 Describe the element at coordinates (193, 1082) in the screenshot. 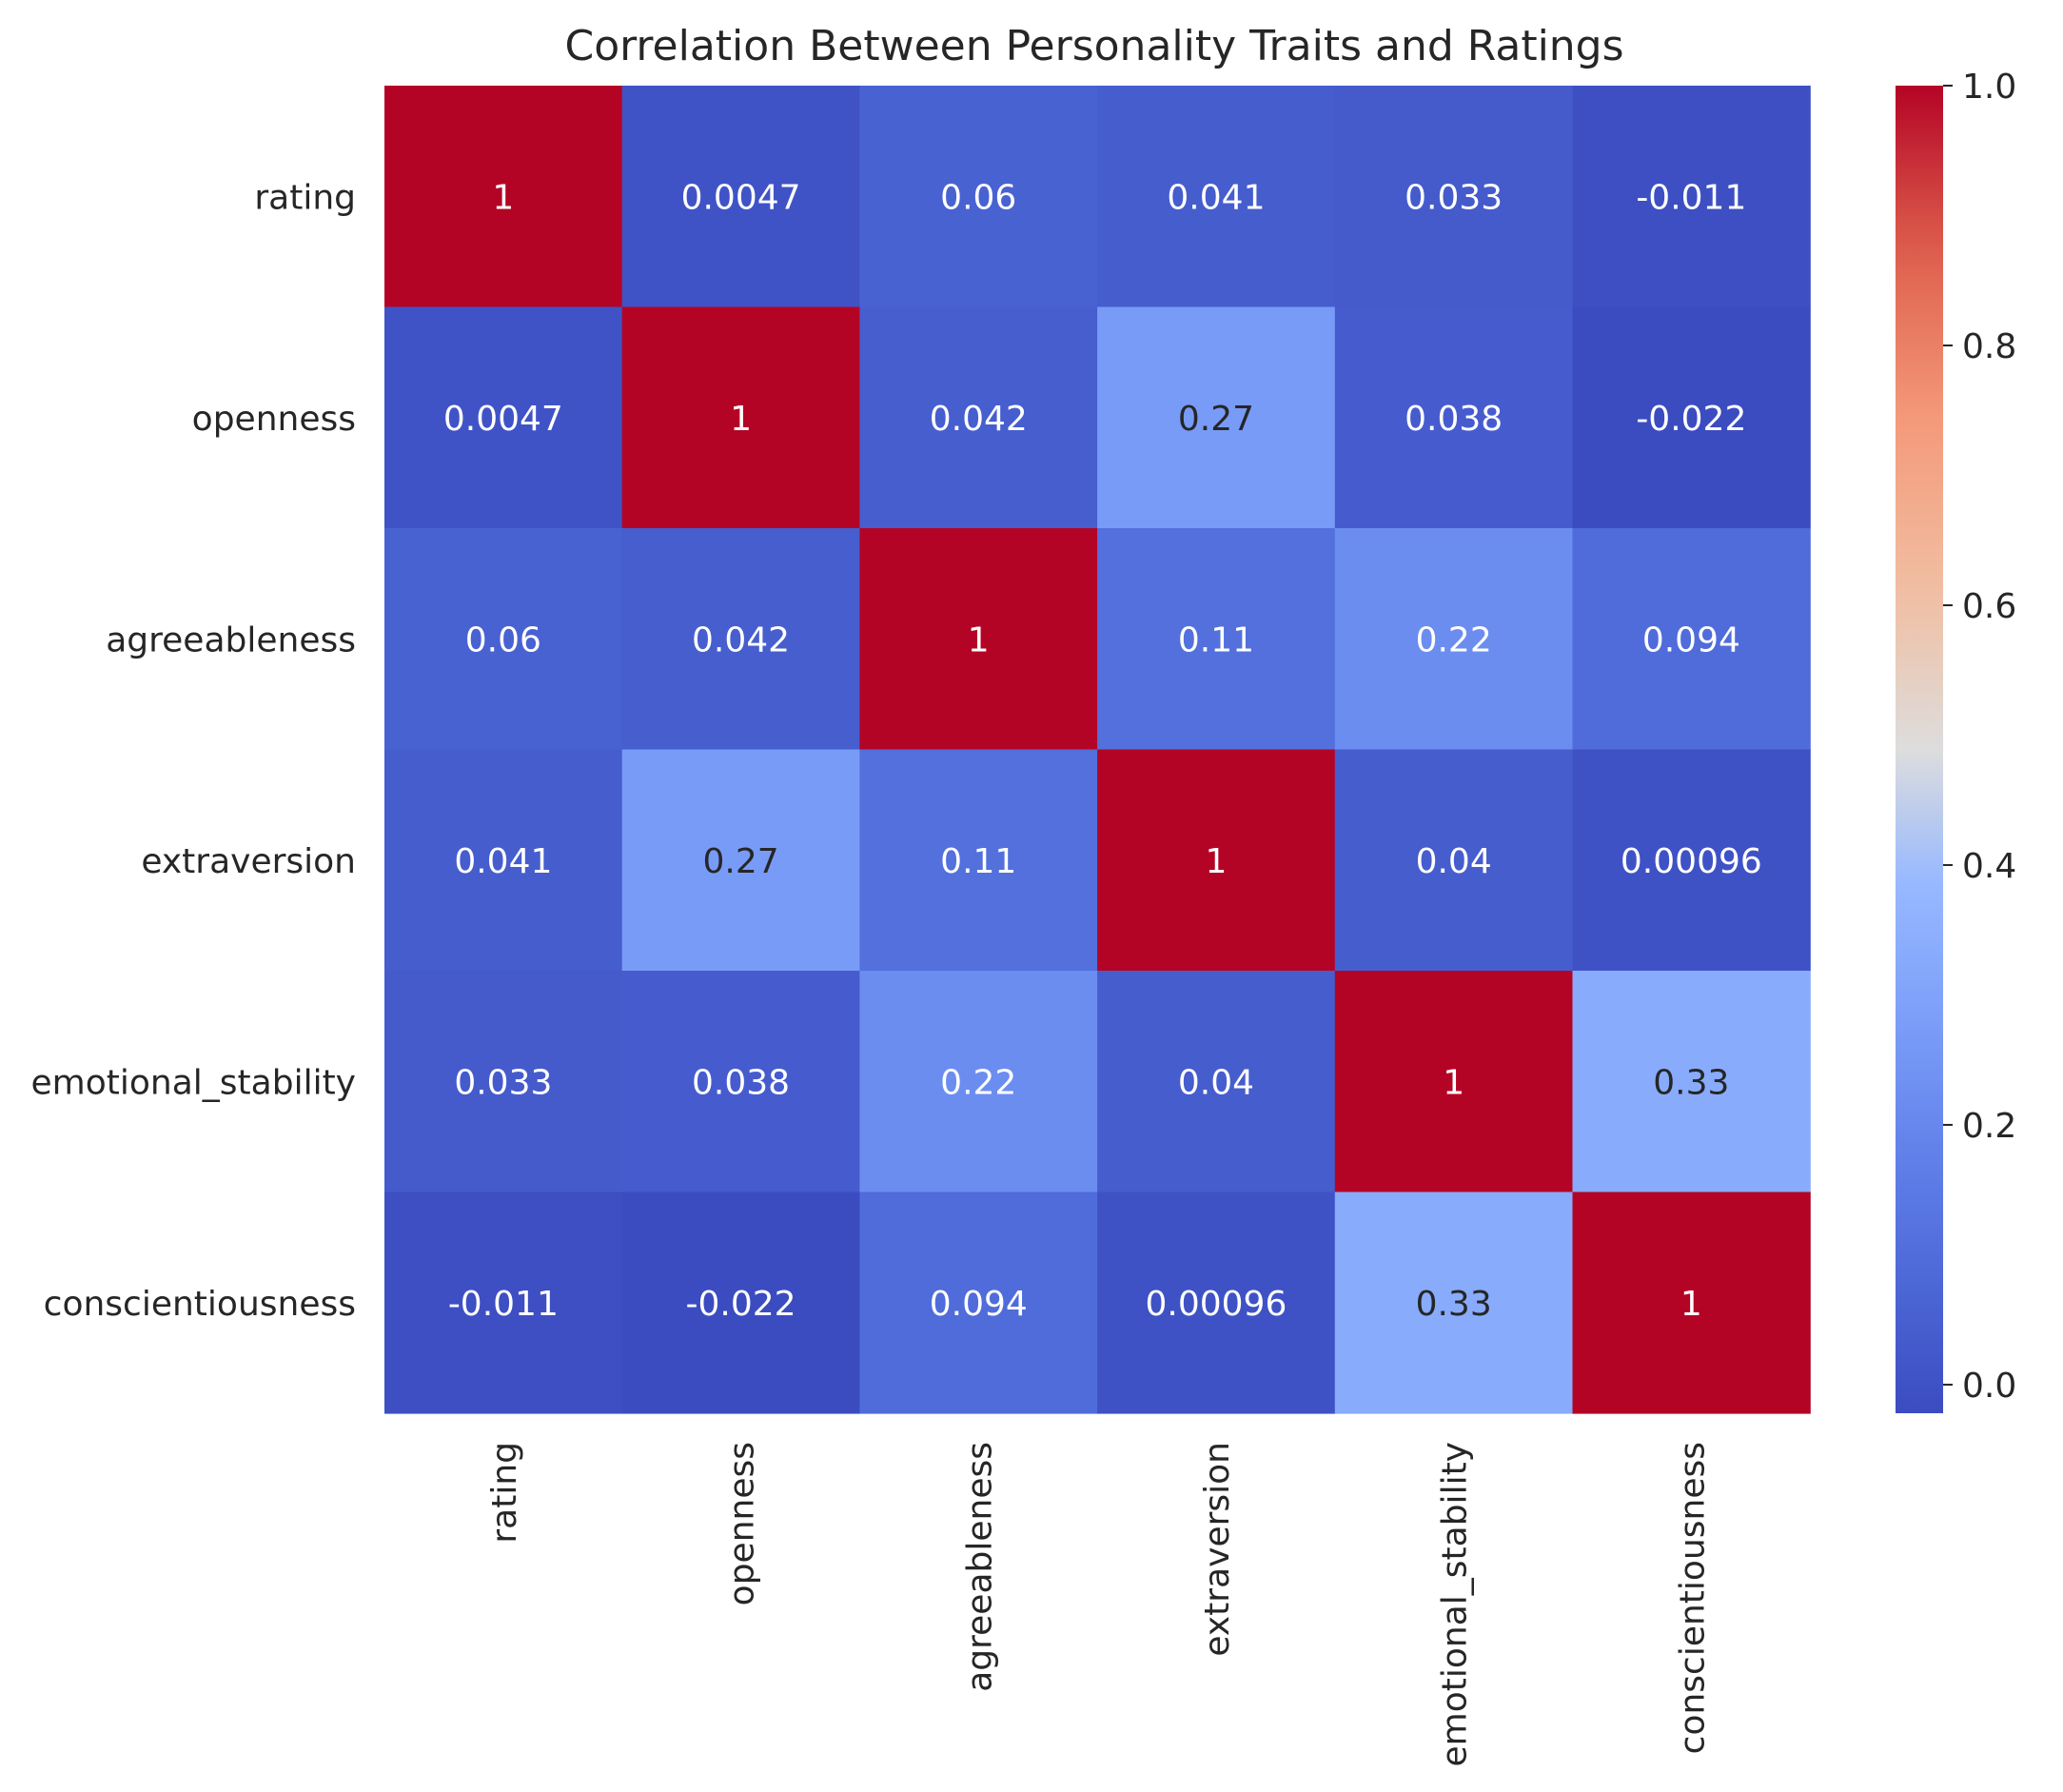

I see `y-tick-label: emotional_stability` at that location.